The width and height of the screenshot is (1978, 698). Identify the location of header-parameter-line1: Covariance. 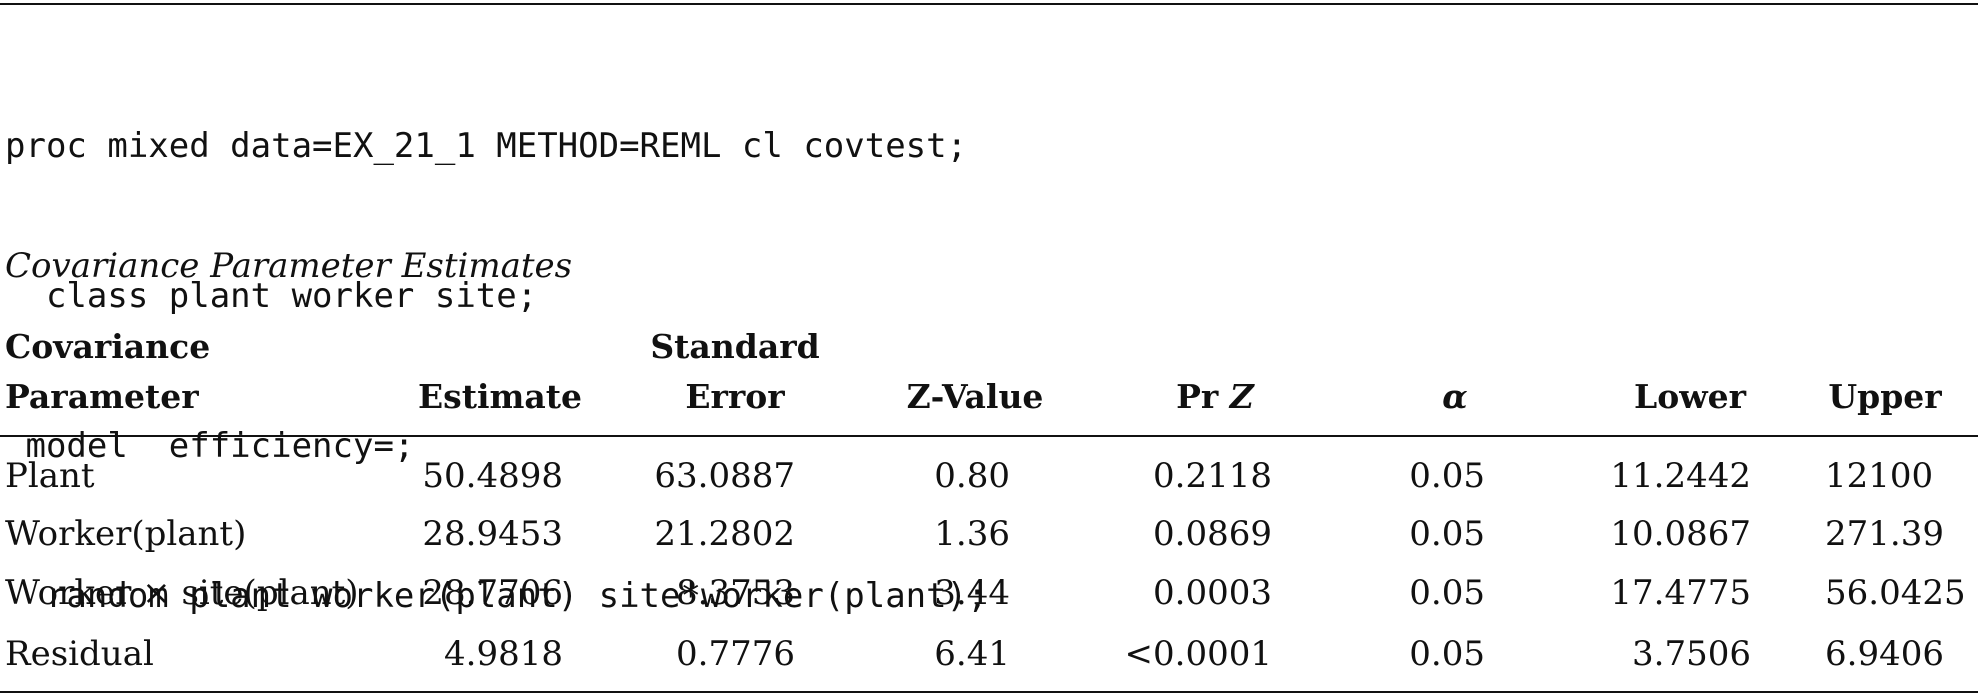
(108, 346).